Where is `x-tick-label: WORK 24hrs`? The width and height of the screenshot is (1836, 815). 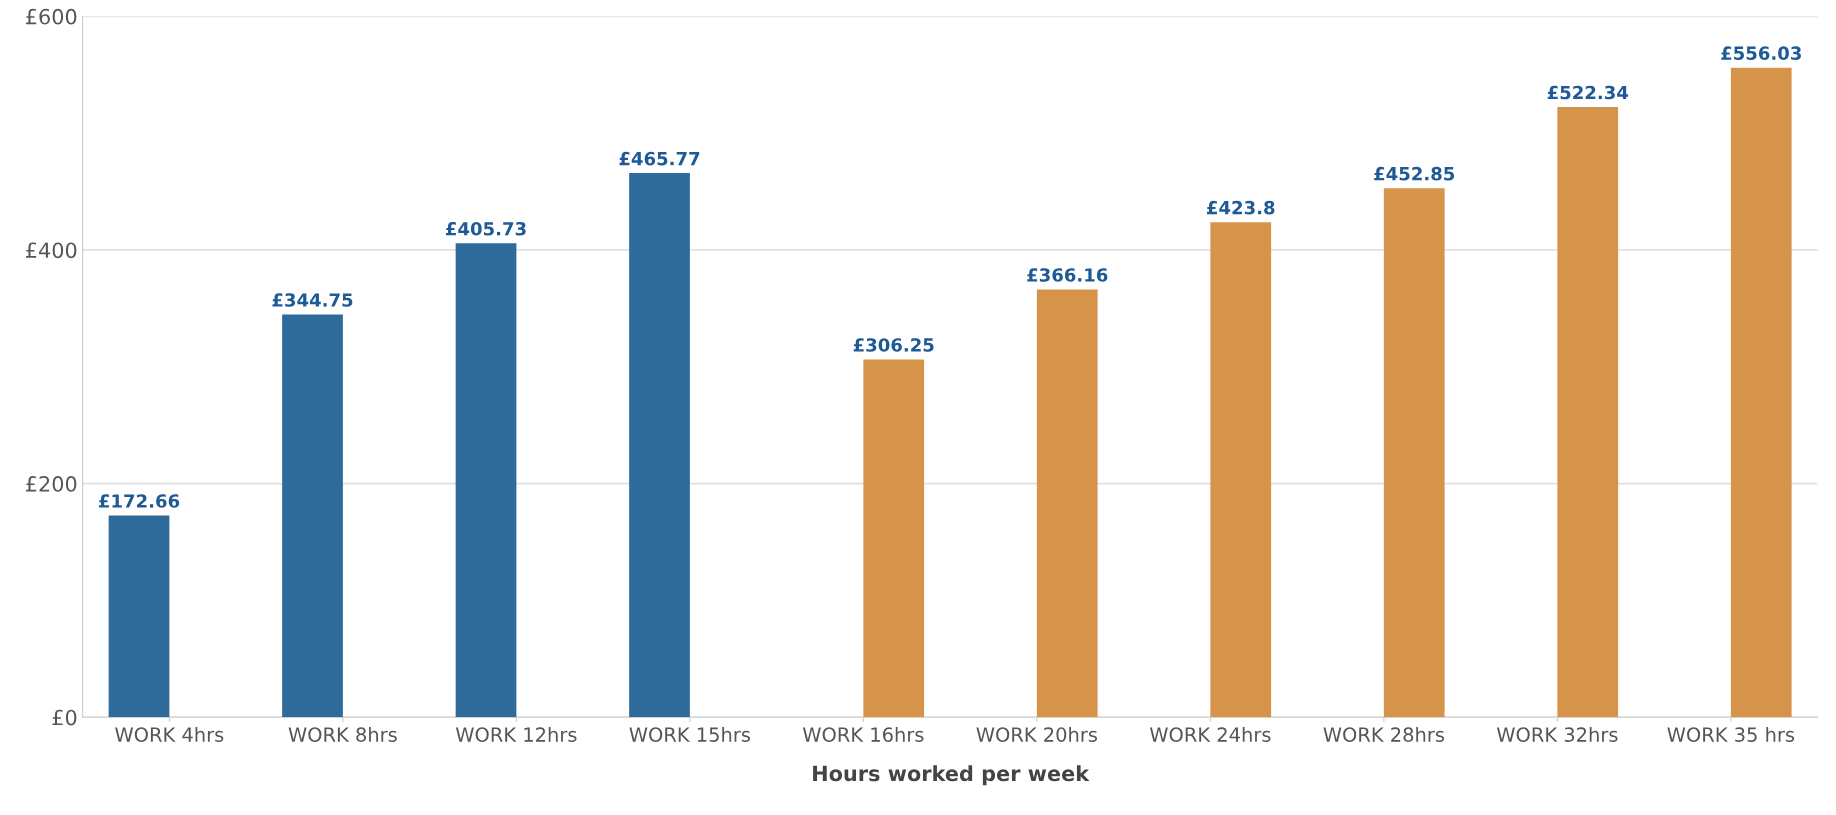
x-tick-label: WORK 24hrs is located at coordinates (1210, 734).